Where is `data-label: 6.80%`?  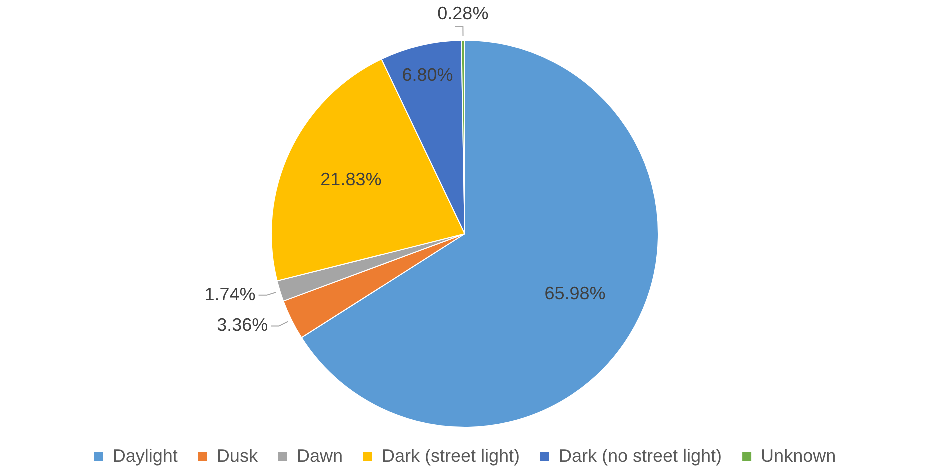 data-label: 6.80% is located at coordinates (428, 74).